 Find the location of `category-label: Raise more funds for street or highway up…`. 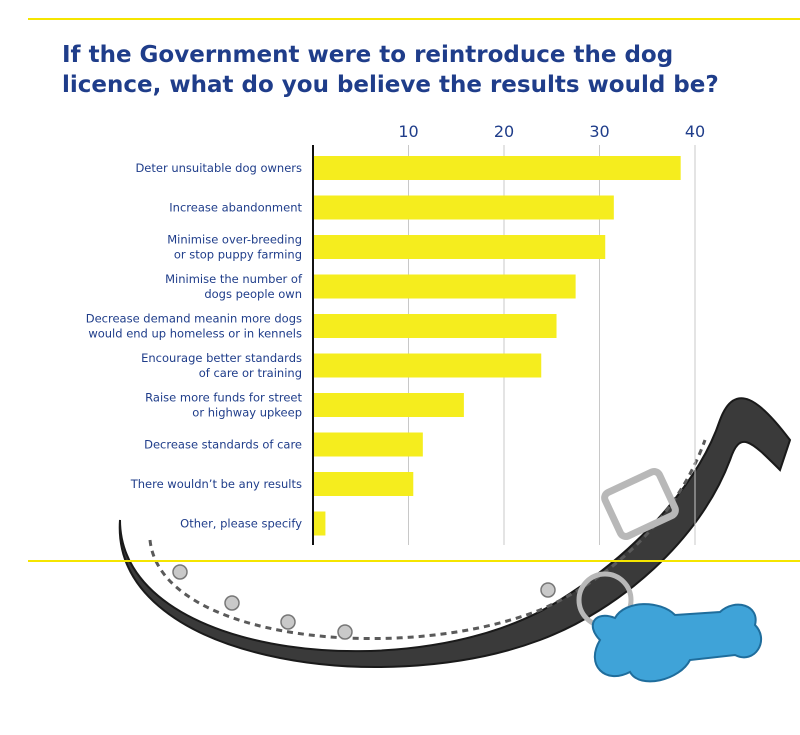

category-label: Raise more funds for street or highway up… is located at coordinates (223, 405).